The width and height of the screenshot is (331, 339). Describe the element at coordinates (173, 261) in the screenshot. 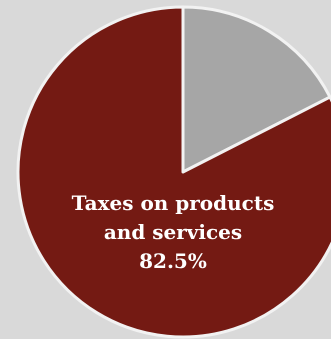

I see `slice-value-label: 82.5%` at that location.